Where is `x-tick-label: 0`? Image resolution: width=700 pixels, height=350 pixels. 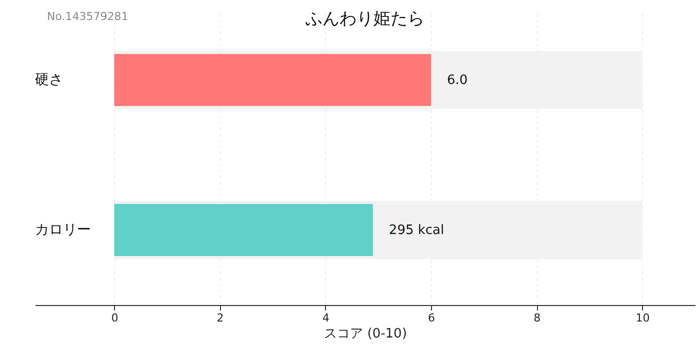
x-tick-label: 0 is located at coordinates (114, 318).